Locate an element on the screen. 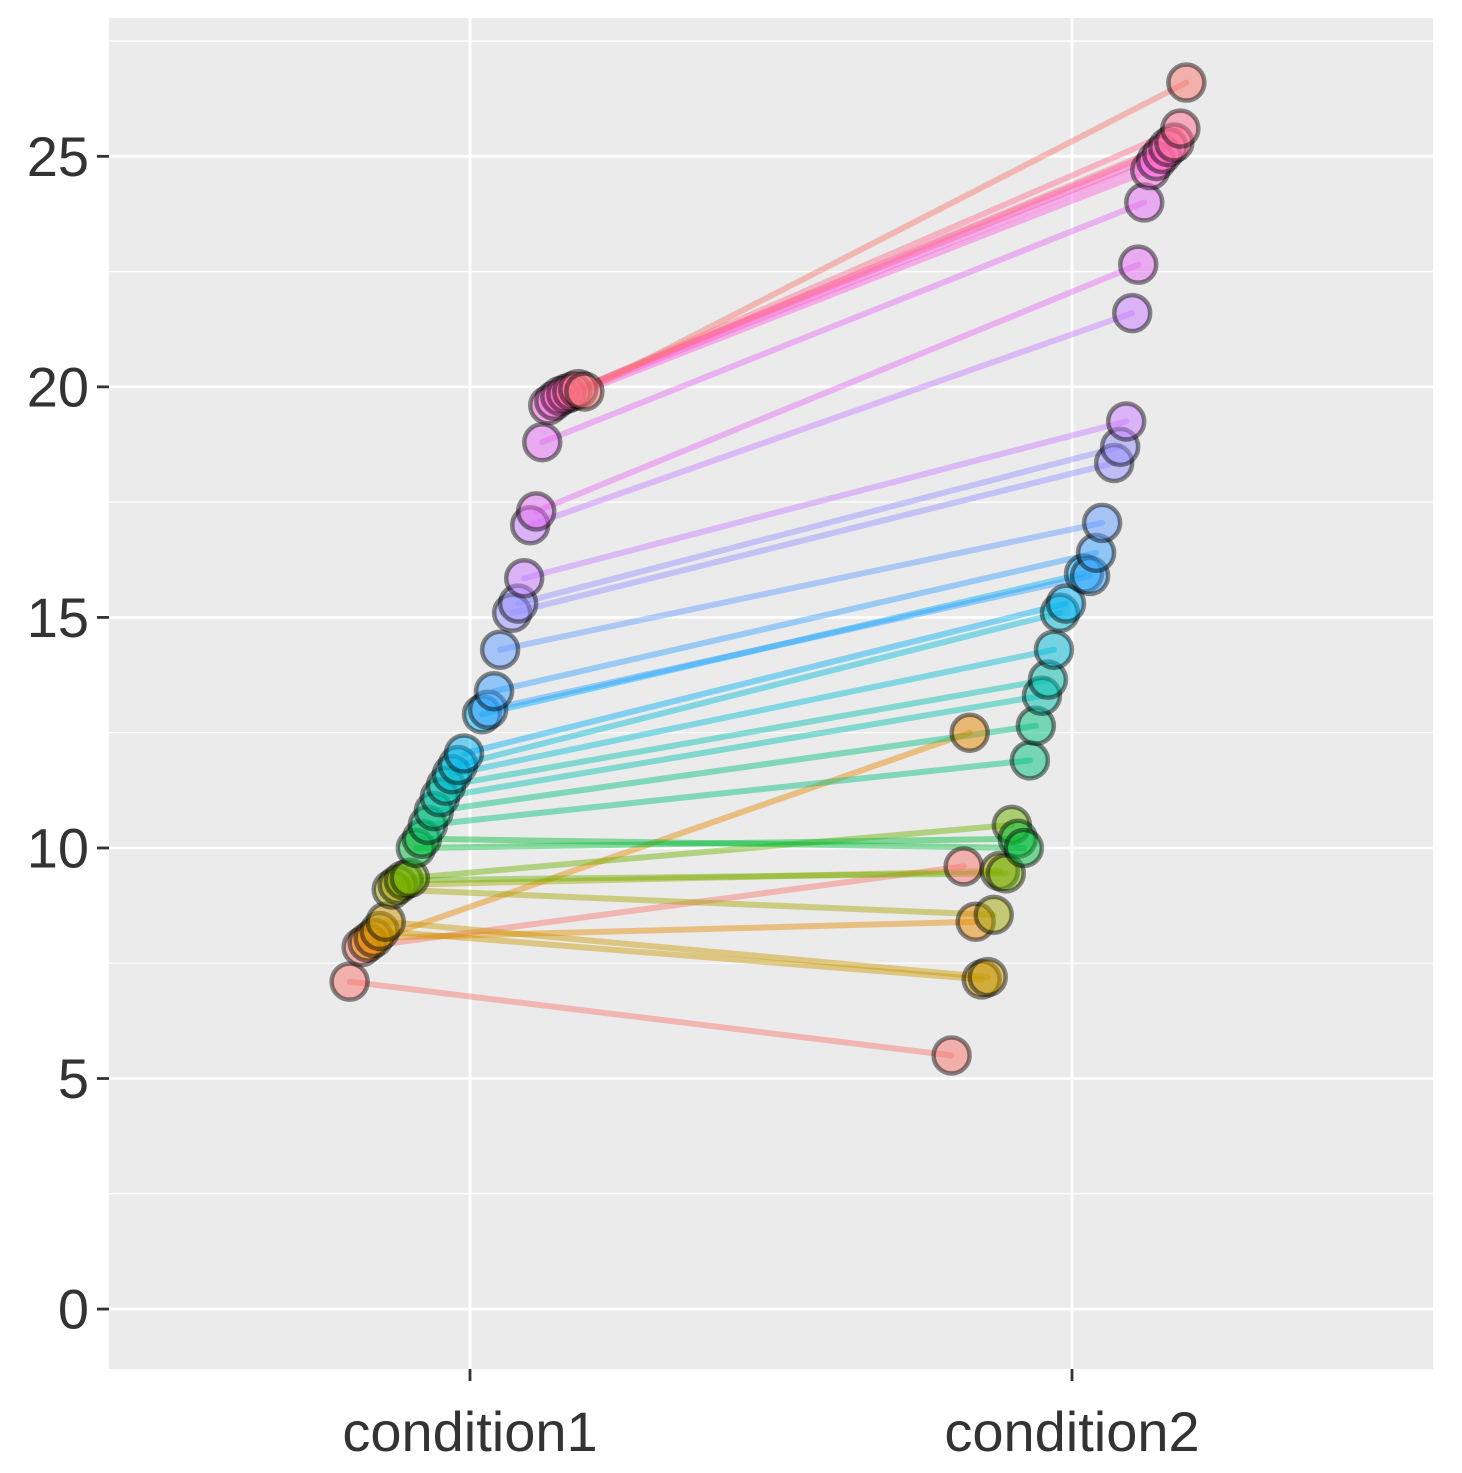  y-tick-label: 0 is located at coordinates (73, 1309).